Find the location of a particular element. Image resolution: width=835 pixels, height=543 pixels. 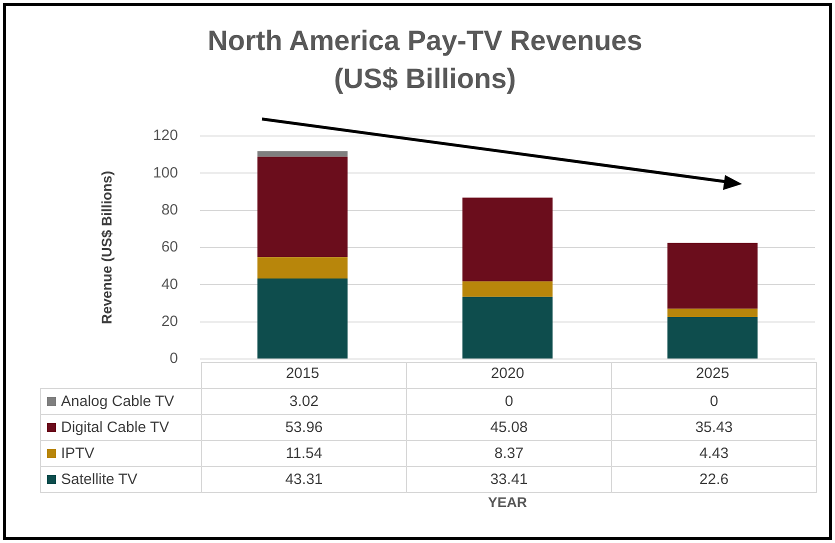

y-tick-label: 40 is located at coordinates (169, 284).